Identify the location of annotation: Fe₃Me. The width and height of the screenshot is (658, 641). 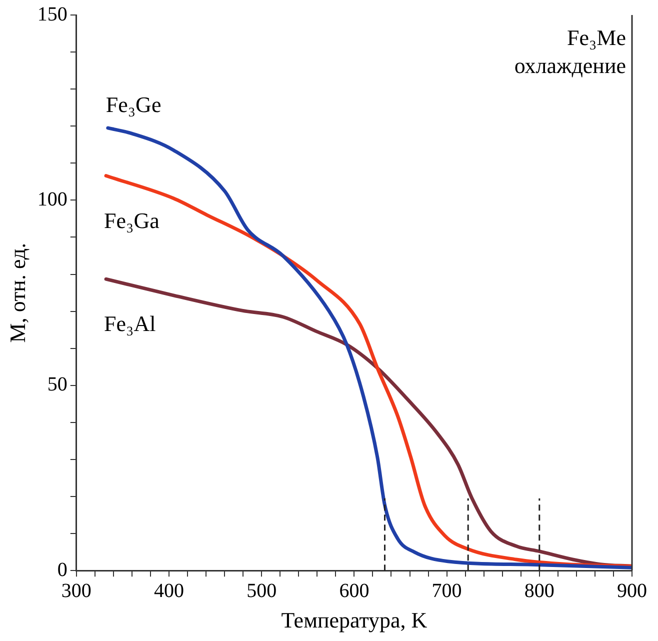
(596, 37).